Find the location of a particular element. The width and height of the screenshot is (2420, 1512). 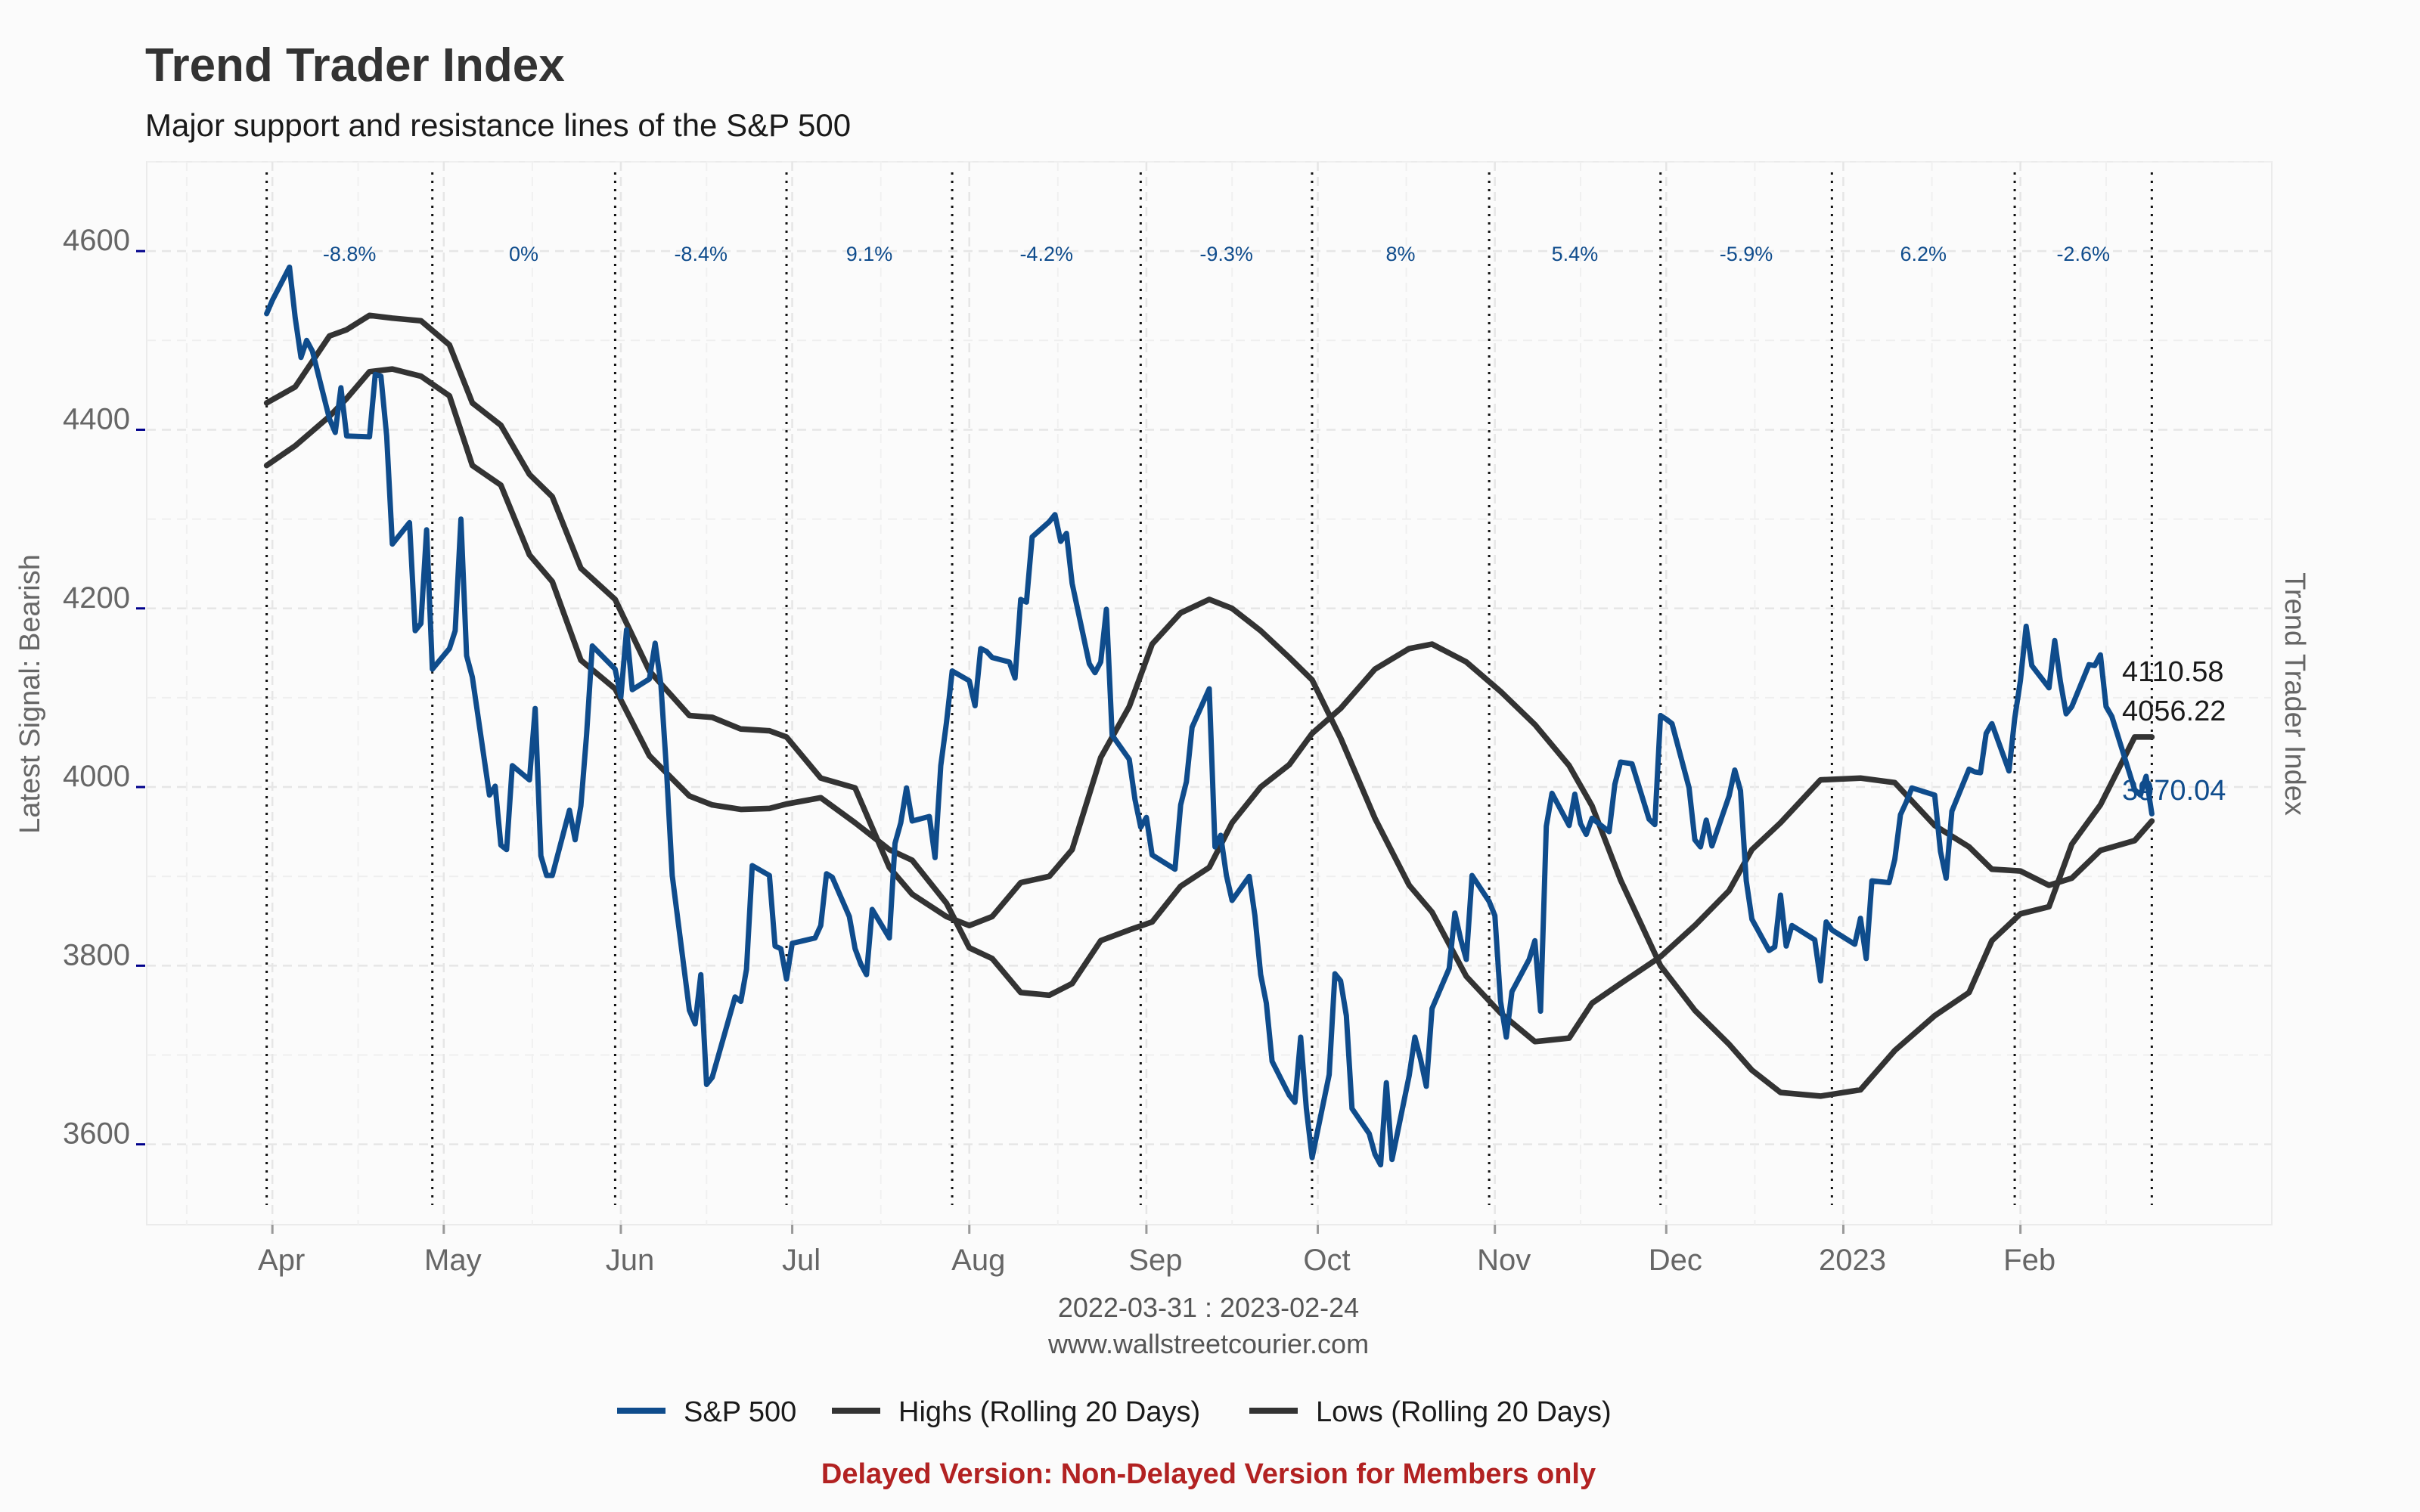

legend-label: S&P 500 is located at coordinates (740, 1412).